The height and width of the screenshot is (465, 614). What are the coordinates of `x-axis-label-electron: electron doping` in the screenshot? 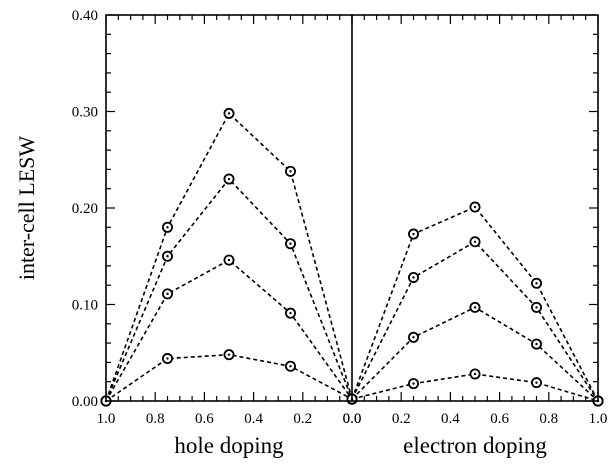 It's located at (475, 445).